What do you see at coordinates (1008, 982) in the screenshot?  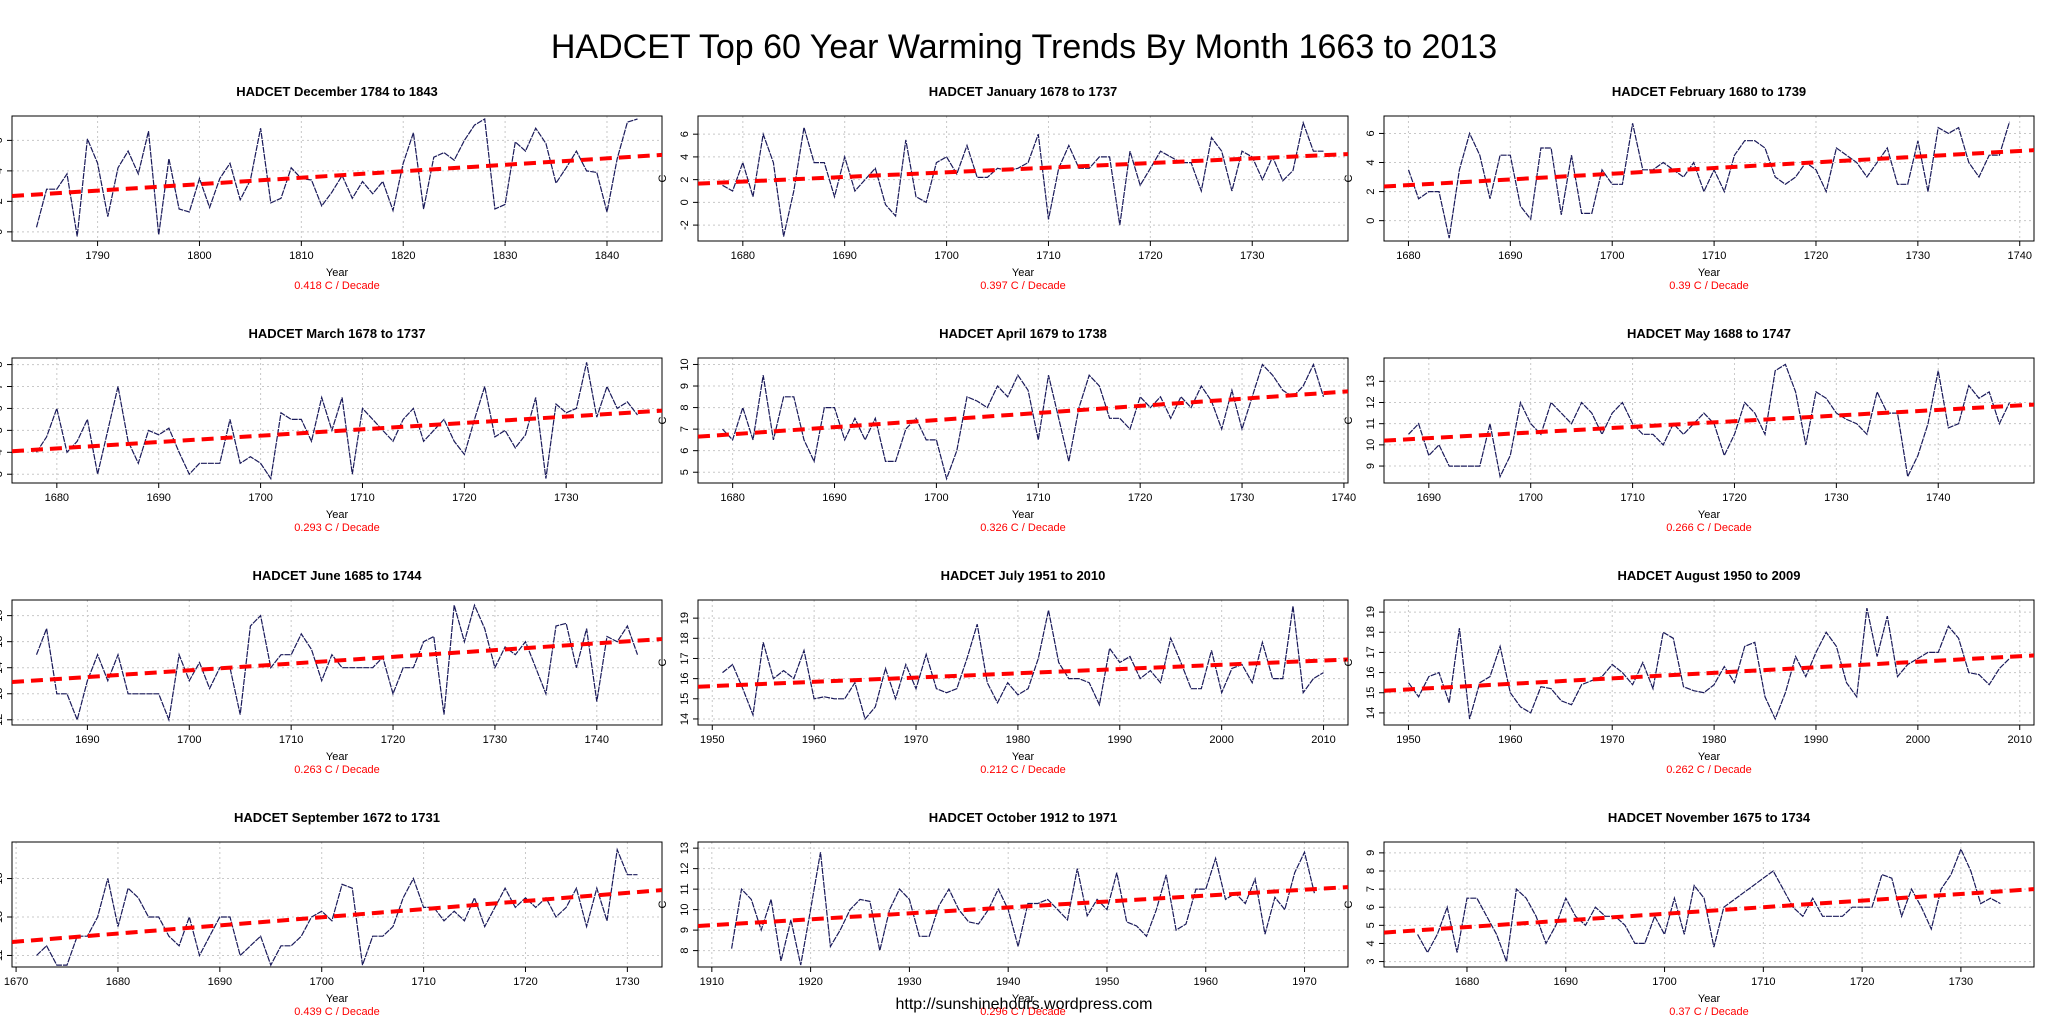 I see `x-tick-label: 1940` at bounding box center [1008, 982].